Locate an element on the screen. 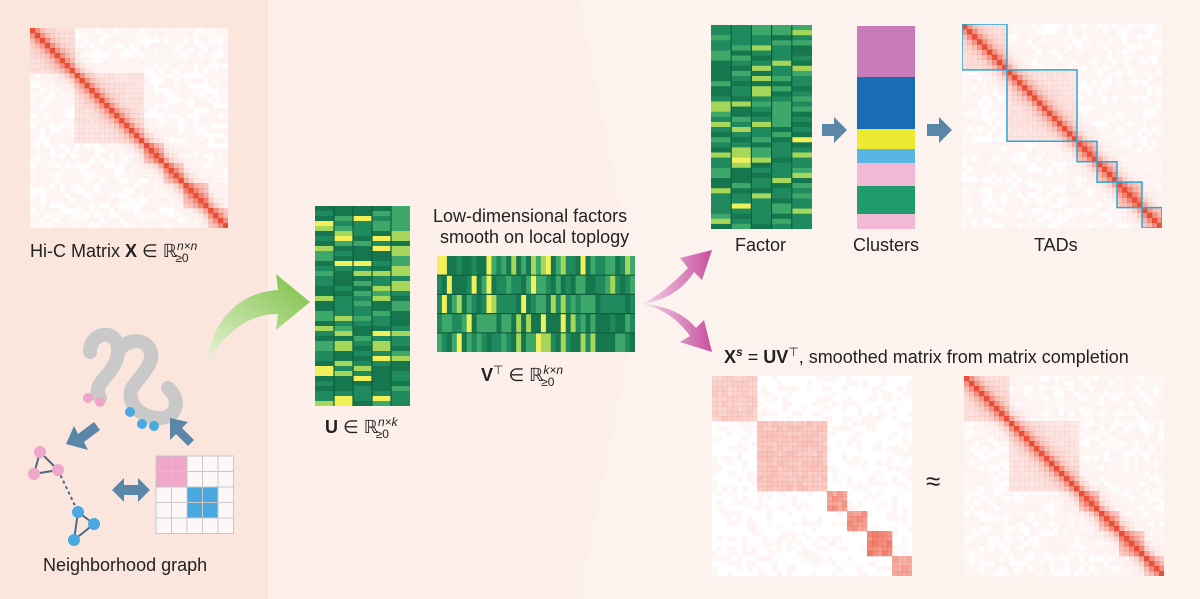 This screenshot has width=1200, height=599. tads-heatmap is located at coordinates (1062, 126).